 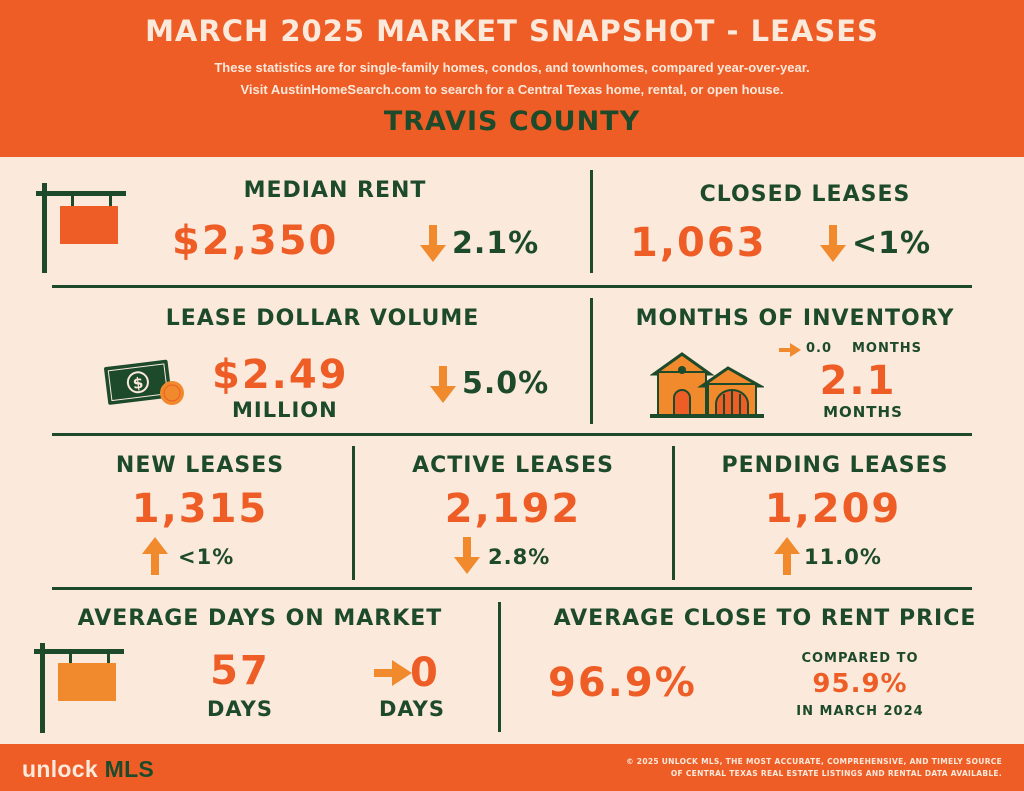 What do you see at coordinates (795, 318) in the screenshot?
I see `months-of-inventory-label: MONTHS OF INVENTORY` at bounding box center [795, 318].